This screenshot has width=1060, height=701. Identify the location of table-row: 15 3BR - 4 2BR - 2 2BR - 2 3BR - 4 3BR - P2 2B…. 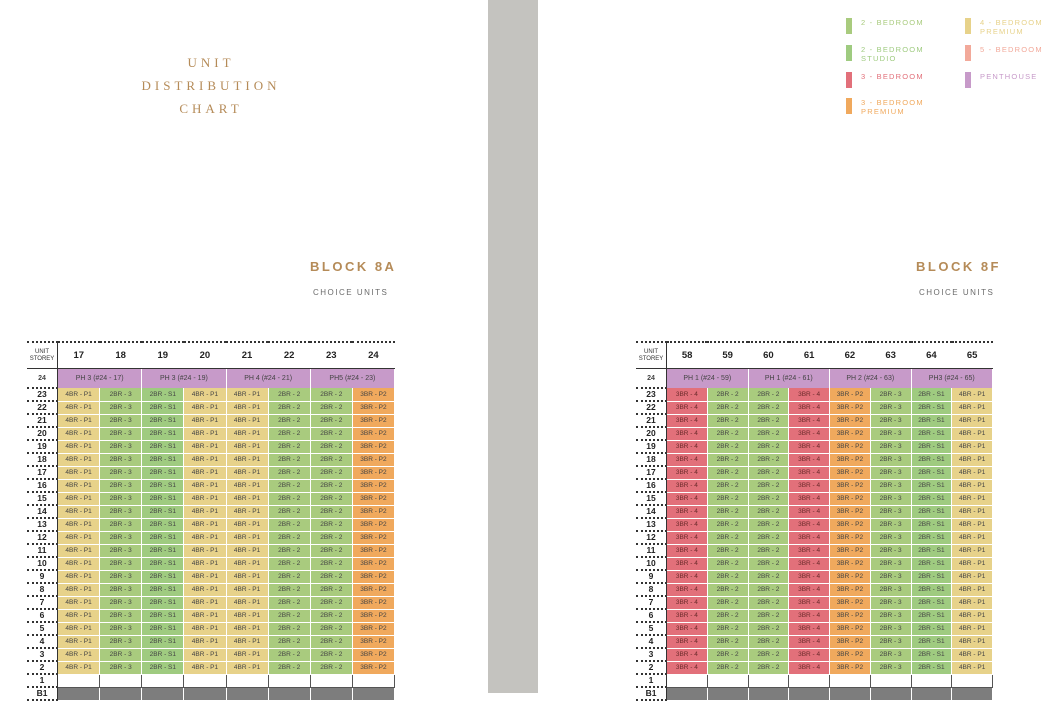
(814, 499).